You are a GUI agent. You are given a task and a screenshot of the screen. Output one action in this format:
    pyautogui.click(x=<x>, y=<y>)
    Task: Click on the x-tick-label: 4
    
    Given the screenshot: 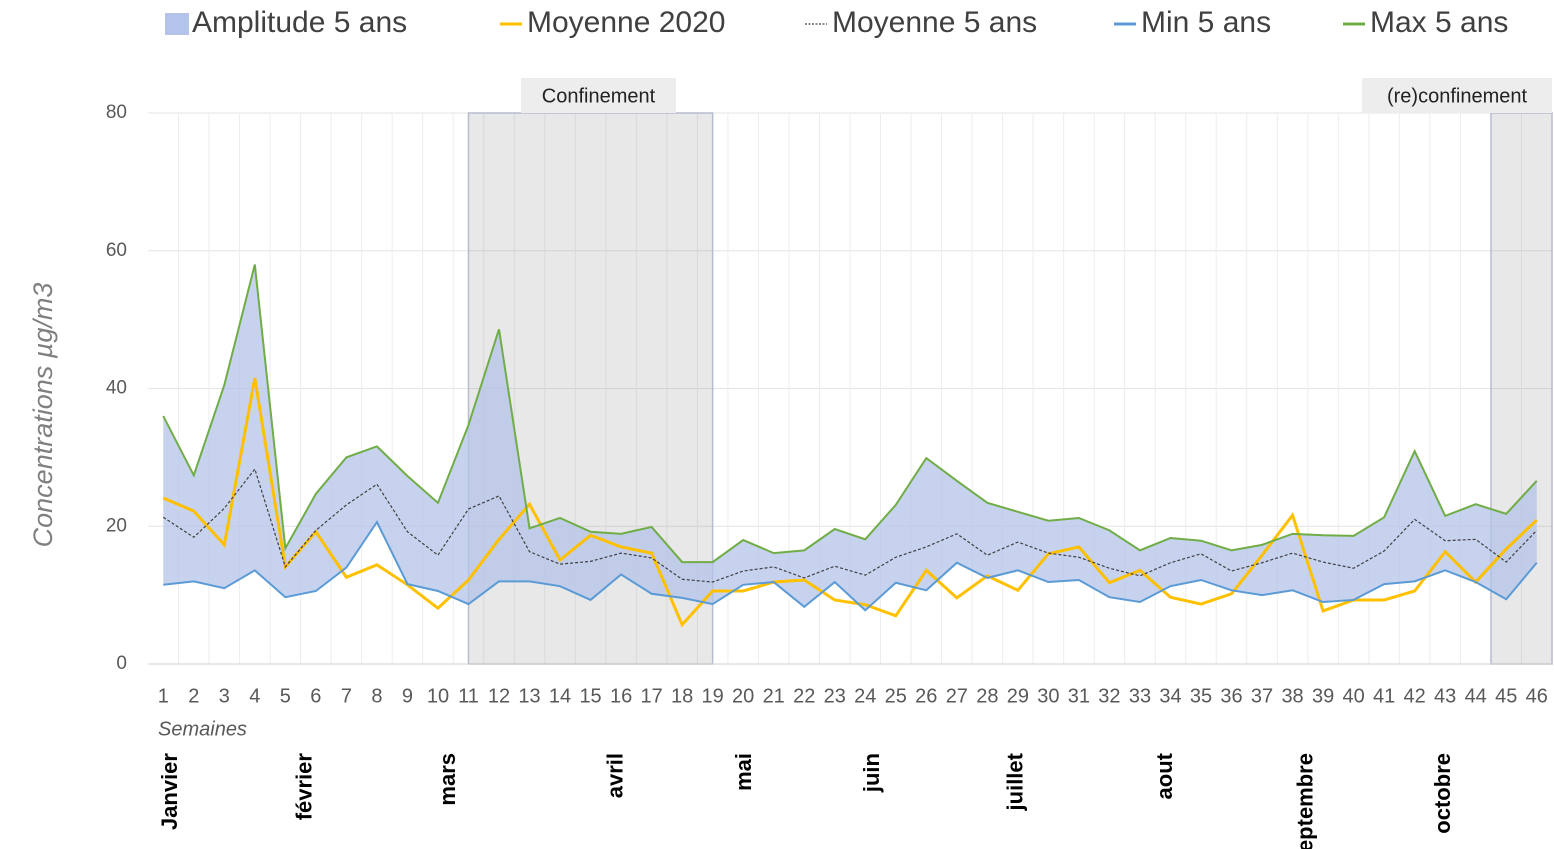 What is the action you would take?
    pyautogui.click(x=254, y=696)
    